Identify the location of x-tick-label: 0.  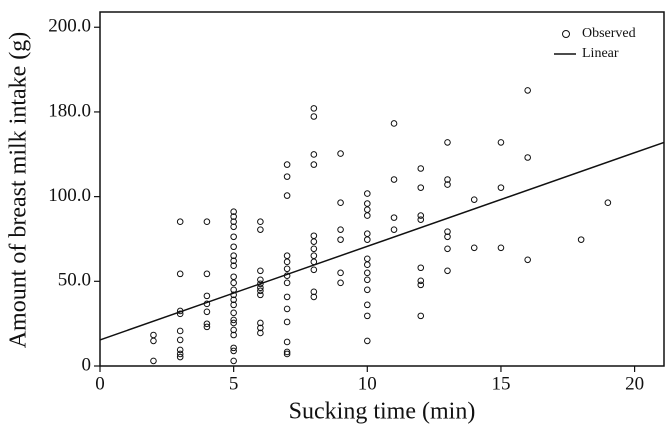
(100, 383).